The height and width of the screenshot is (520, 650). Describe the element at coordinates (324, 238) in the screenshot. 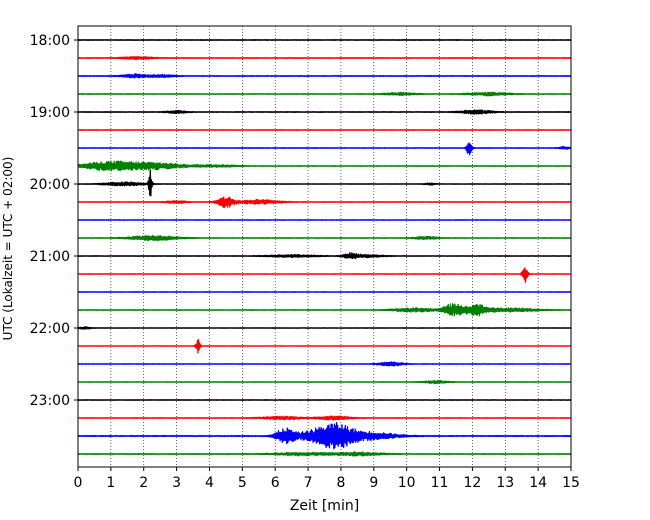

I see `trace-2045` at that location.